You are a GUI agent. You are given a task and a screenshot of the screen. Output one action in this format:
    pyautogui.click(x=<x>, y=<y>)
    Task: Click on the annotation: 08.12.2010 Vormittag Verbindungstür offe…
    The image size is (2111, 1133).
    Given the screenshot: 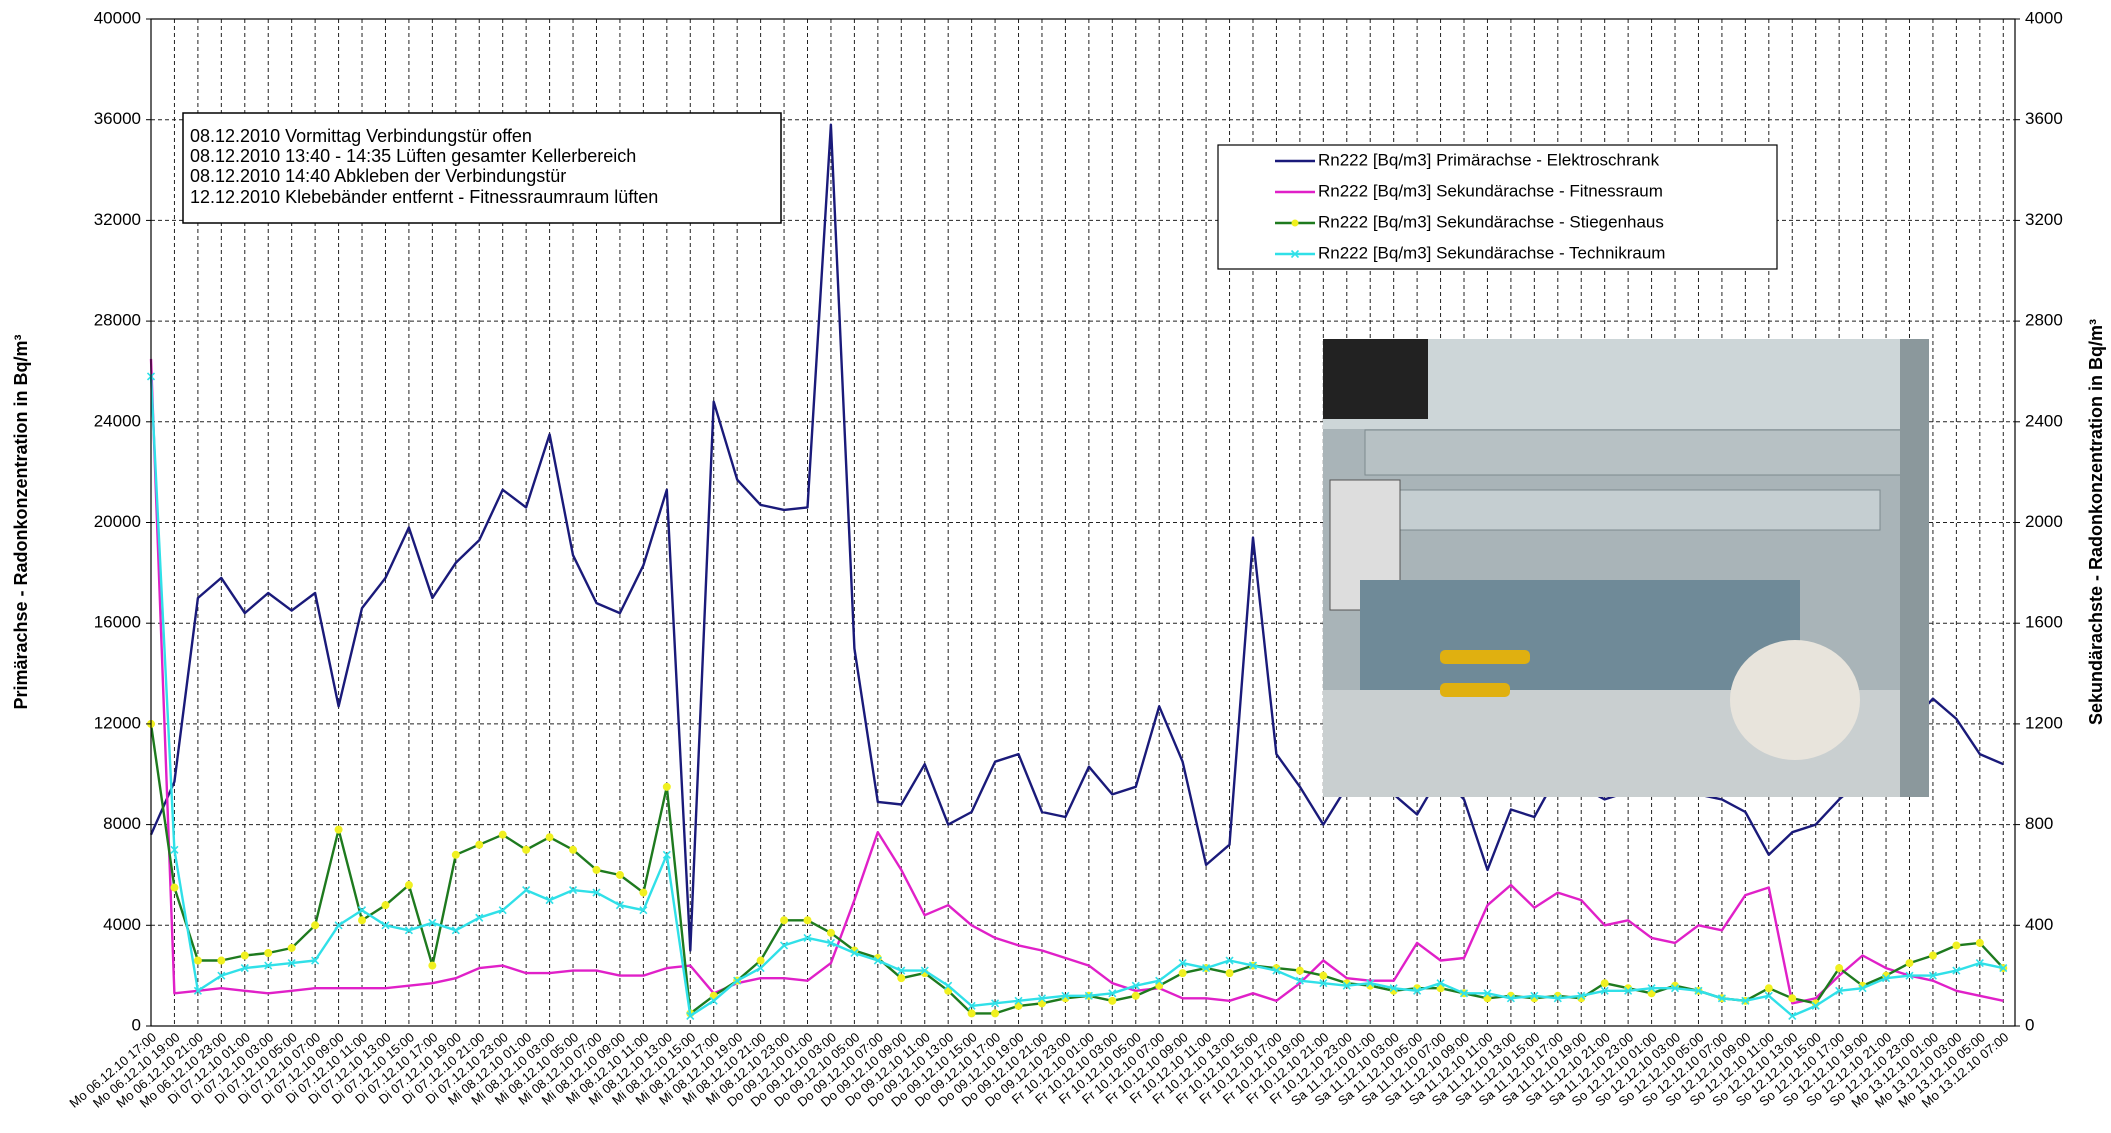 What is the action you would take?
    pyautogui.click(x=361, y=136)
    